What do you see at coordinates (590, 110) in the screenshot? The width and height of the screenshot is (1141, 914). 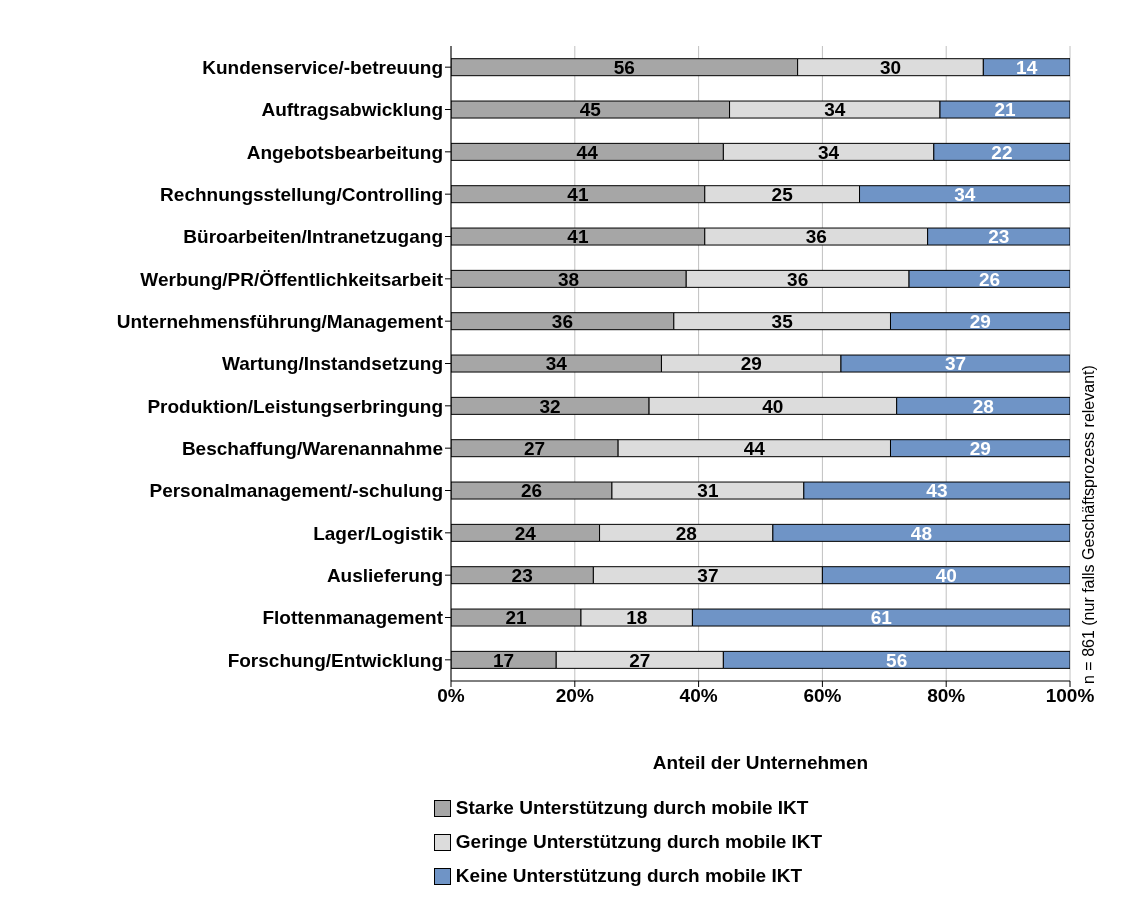 I see `data-label: 45` at bounding box center [590, 110].